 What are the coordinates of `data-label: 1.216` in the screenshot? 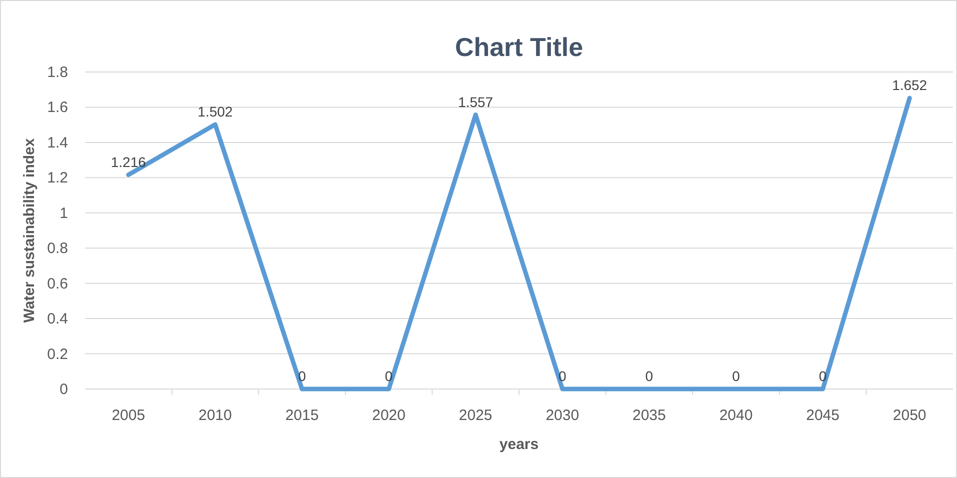 It's located at (128, 162).